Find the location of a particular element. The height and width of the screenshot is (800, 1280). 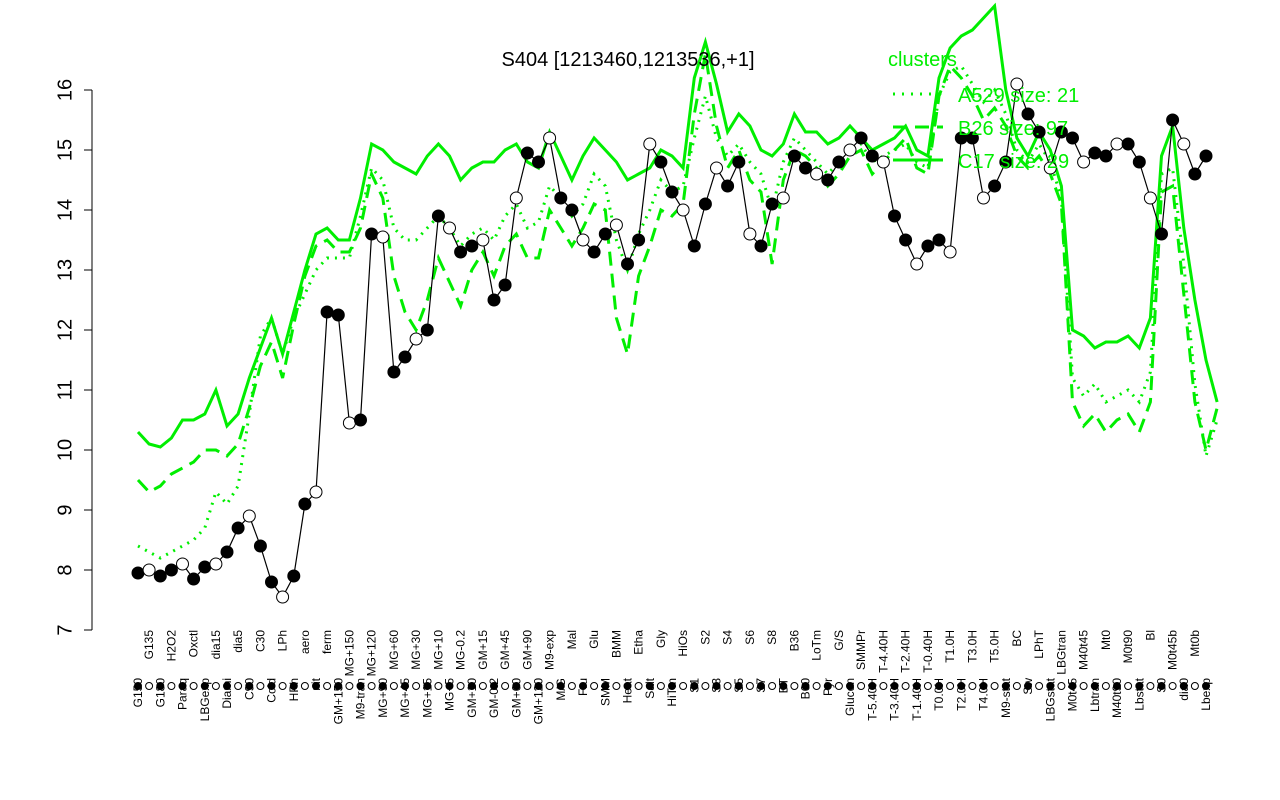

x-tick-label: MG+10 is located at coordinates (438, 650).